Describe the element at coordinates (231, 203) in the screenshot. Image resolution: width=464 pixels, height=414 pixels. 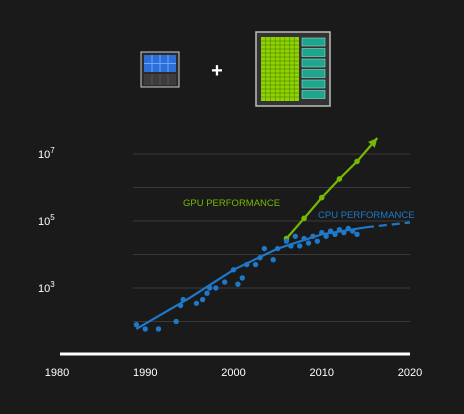
I see `series-label-gpu: GPU PERFORMANCE` at that location.